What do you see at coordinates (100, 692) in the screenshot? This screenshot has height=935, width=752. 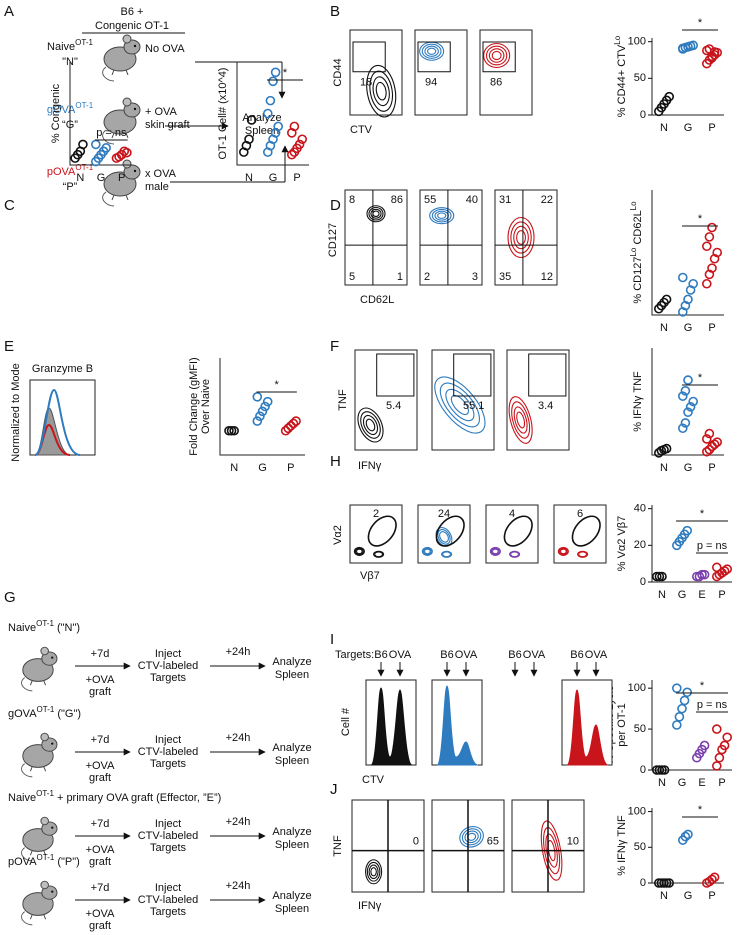 I see `step-label: graft` at bounding box center [100, 692].